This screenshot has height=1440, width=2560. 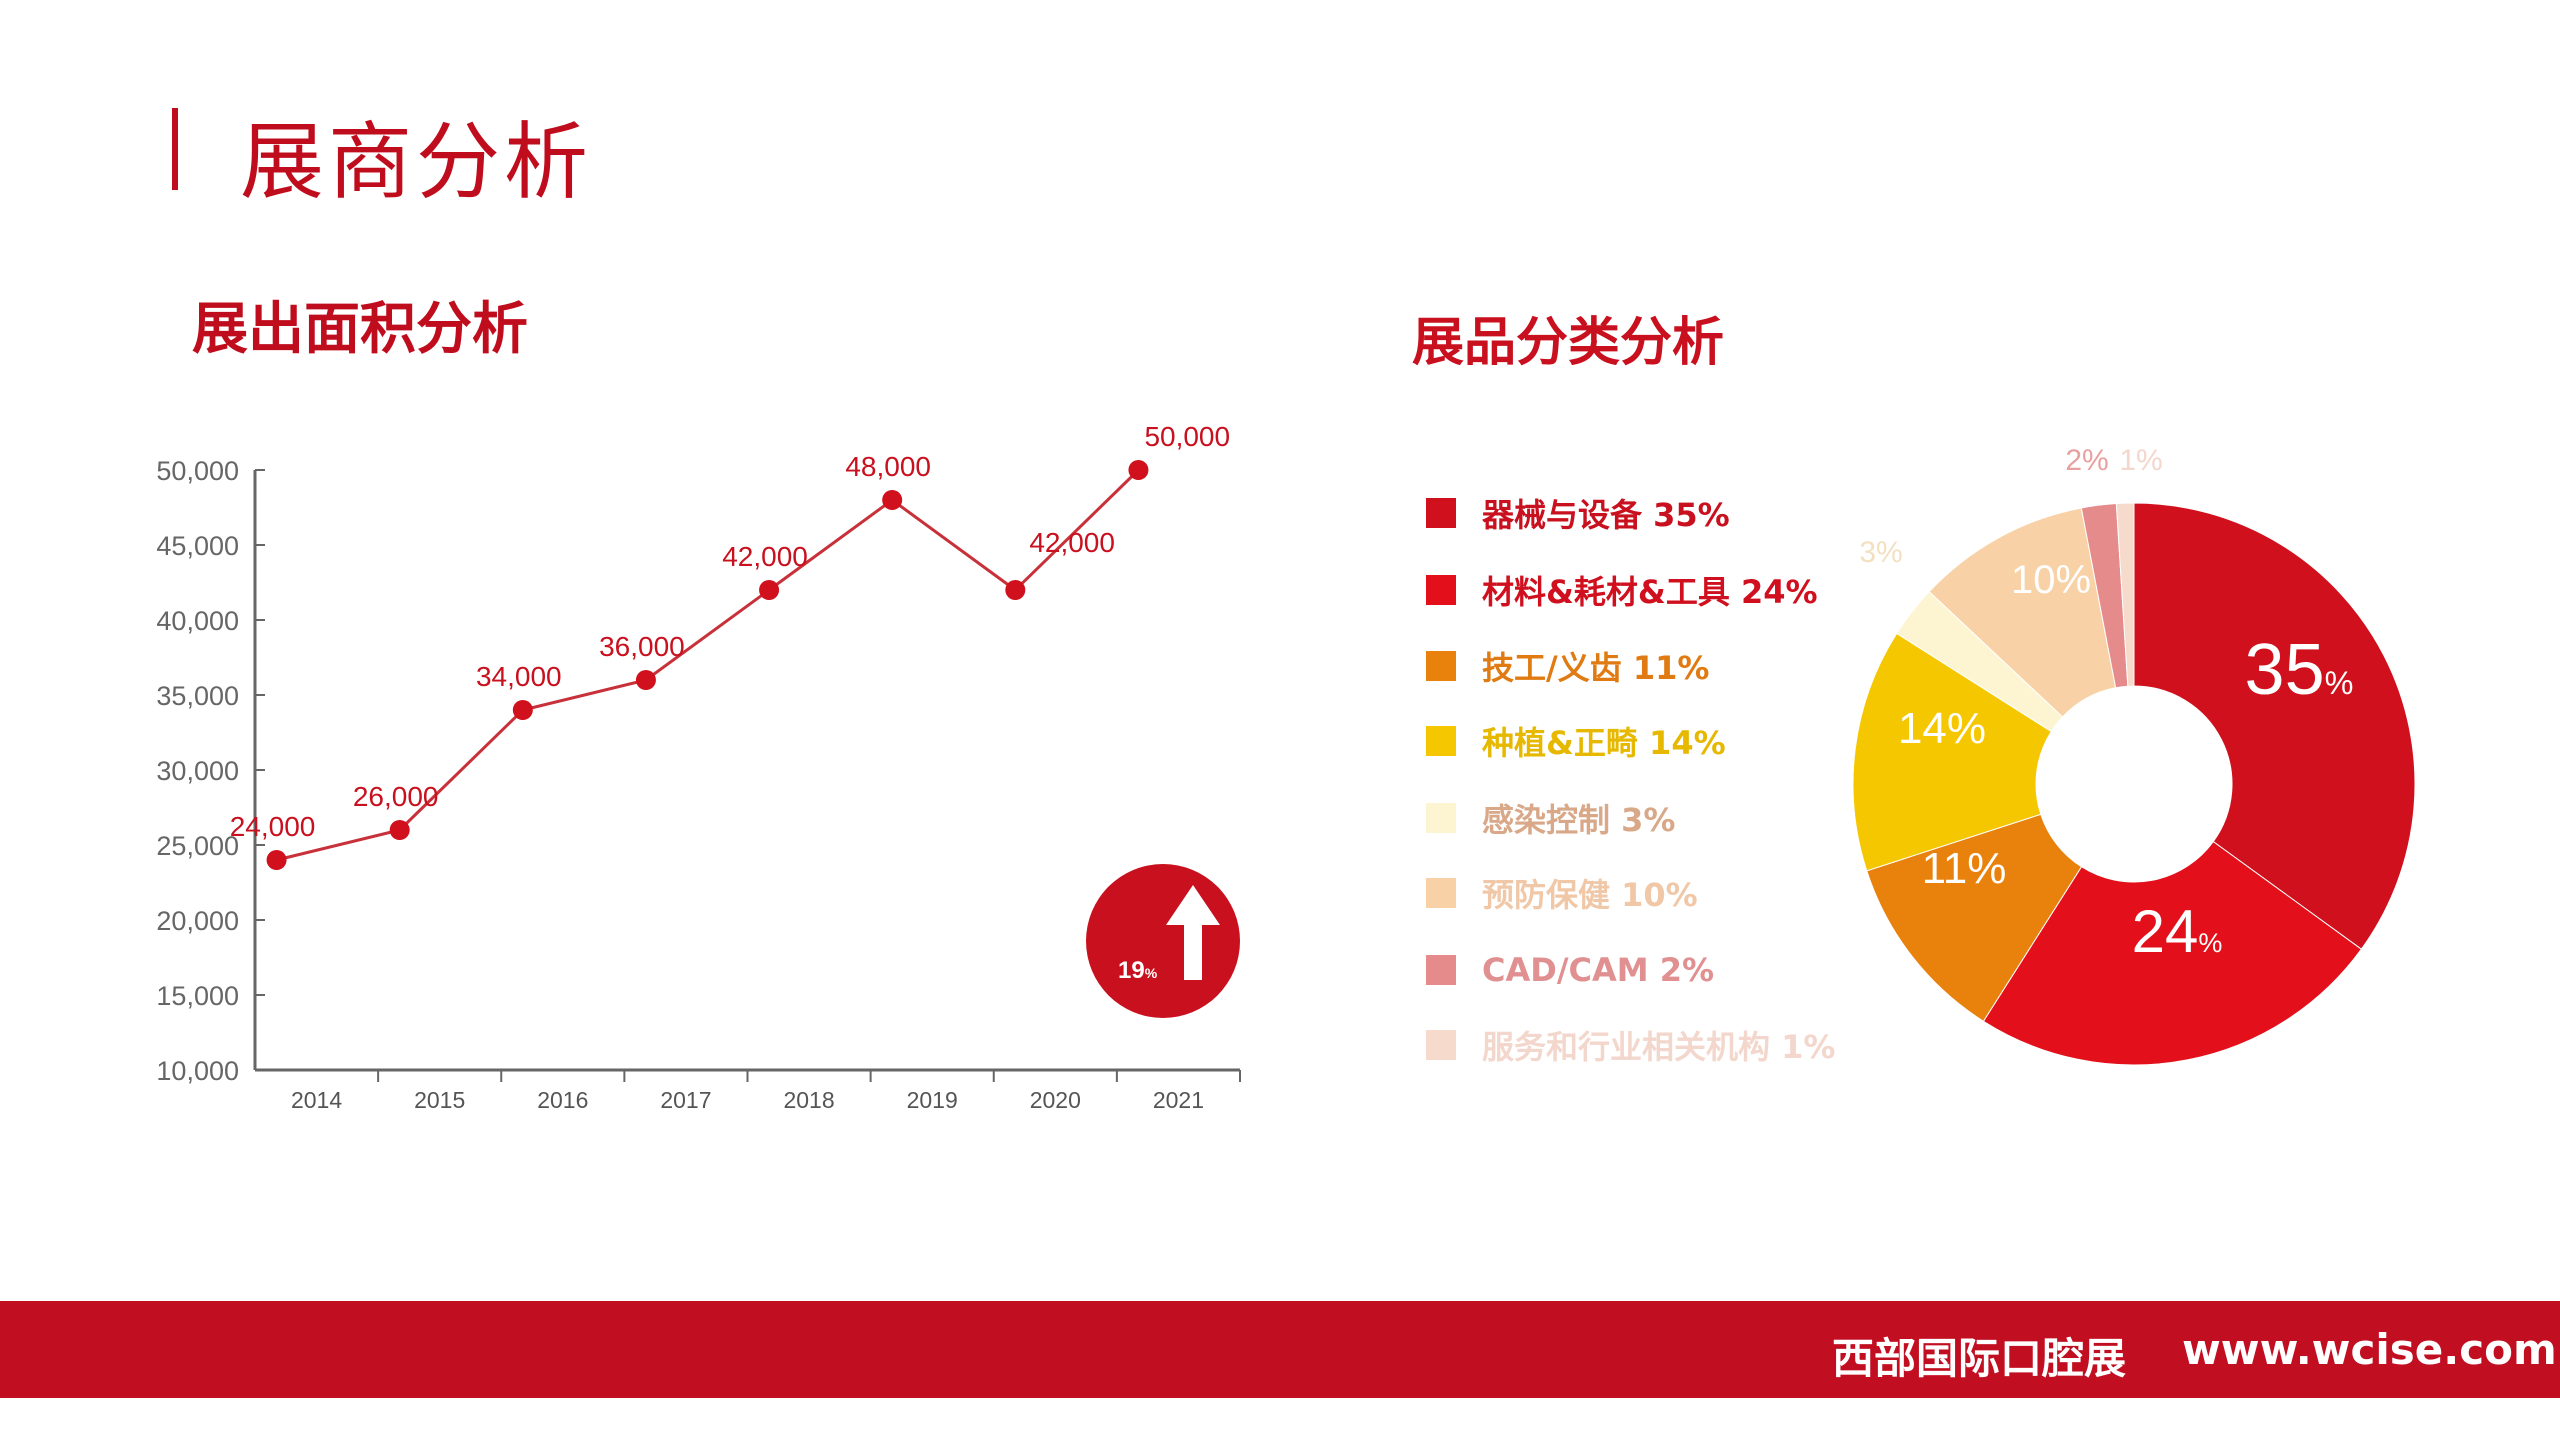 I want to click on slice-label: 3%, so click(x=1880, y=552).